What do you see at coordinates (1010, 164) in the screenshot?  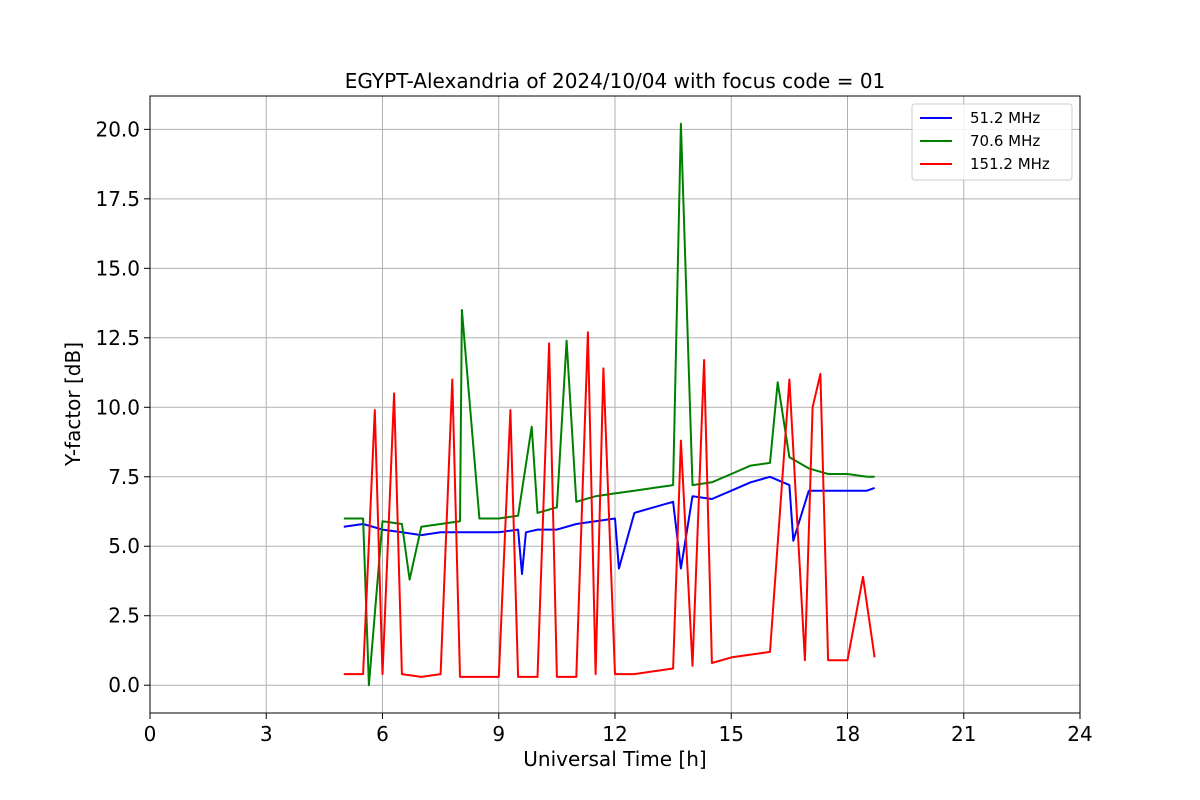 I see `legend-label: 151.2 MHz` at bounding box center [1010, 164].